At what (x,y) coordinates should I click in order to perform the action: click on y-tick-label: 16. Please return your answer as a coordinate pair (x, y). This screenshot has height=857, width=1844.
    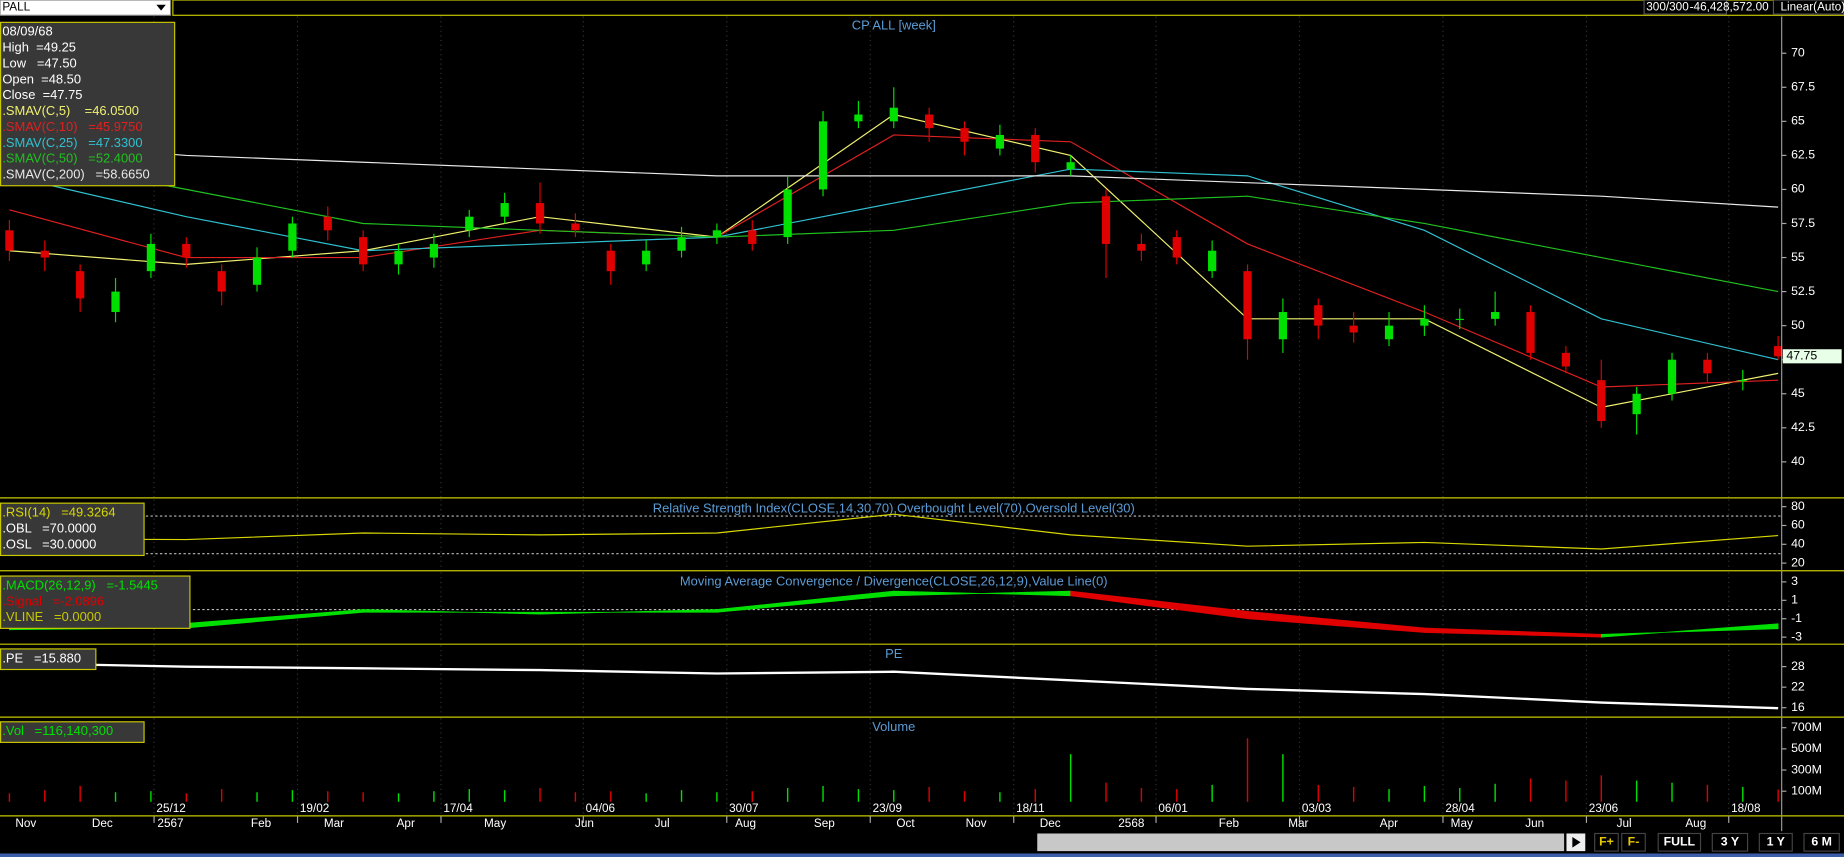
    Looking at the image, I should click on (1798, 707).